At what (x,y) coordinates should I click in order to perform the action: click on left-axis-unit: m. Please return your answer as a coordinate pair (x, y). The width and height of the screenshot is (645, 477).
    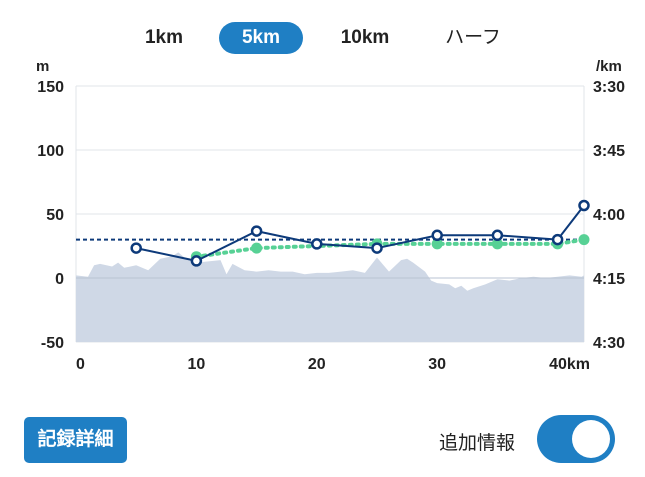
    Looking at the image, I should click on (42, 66).